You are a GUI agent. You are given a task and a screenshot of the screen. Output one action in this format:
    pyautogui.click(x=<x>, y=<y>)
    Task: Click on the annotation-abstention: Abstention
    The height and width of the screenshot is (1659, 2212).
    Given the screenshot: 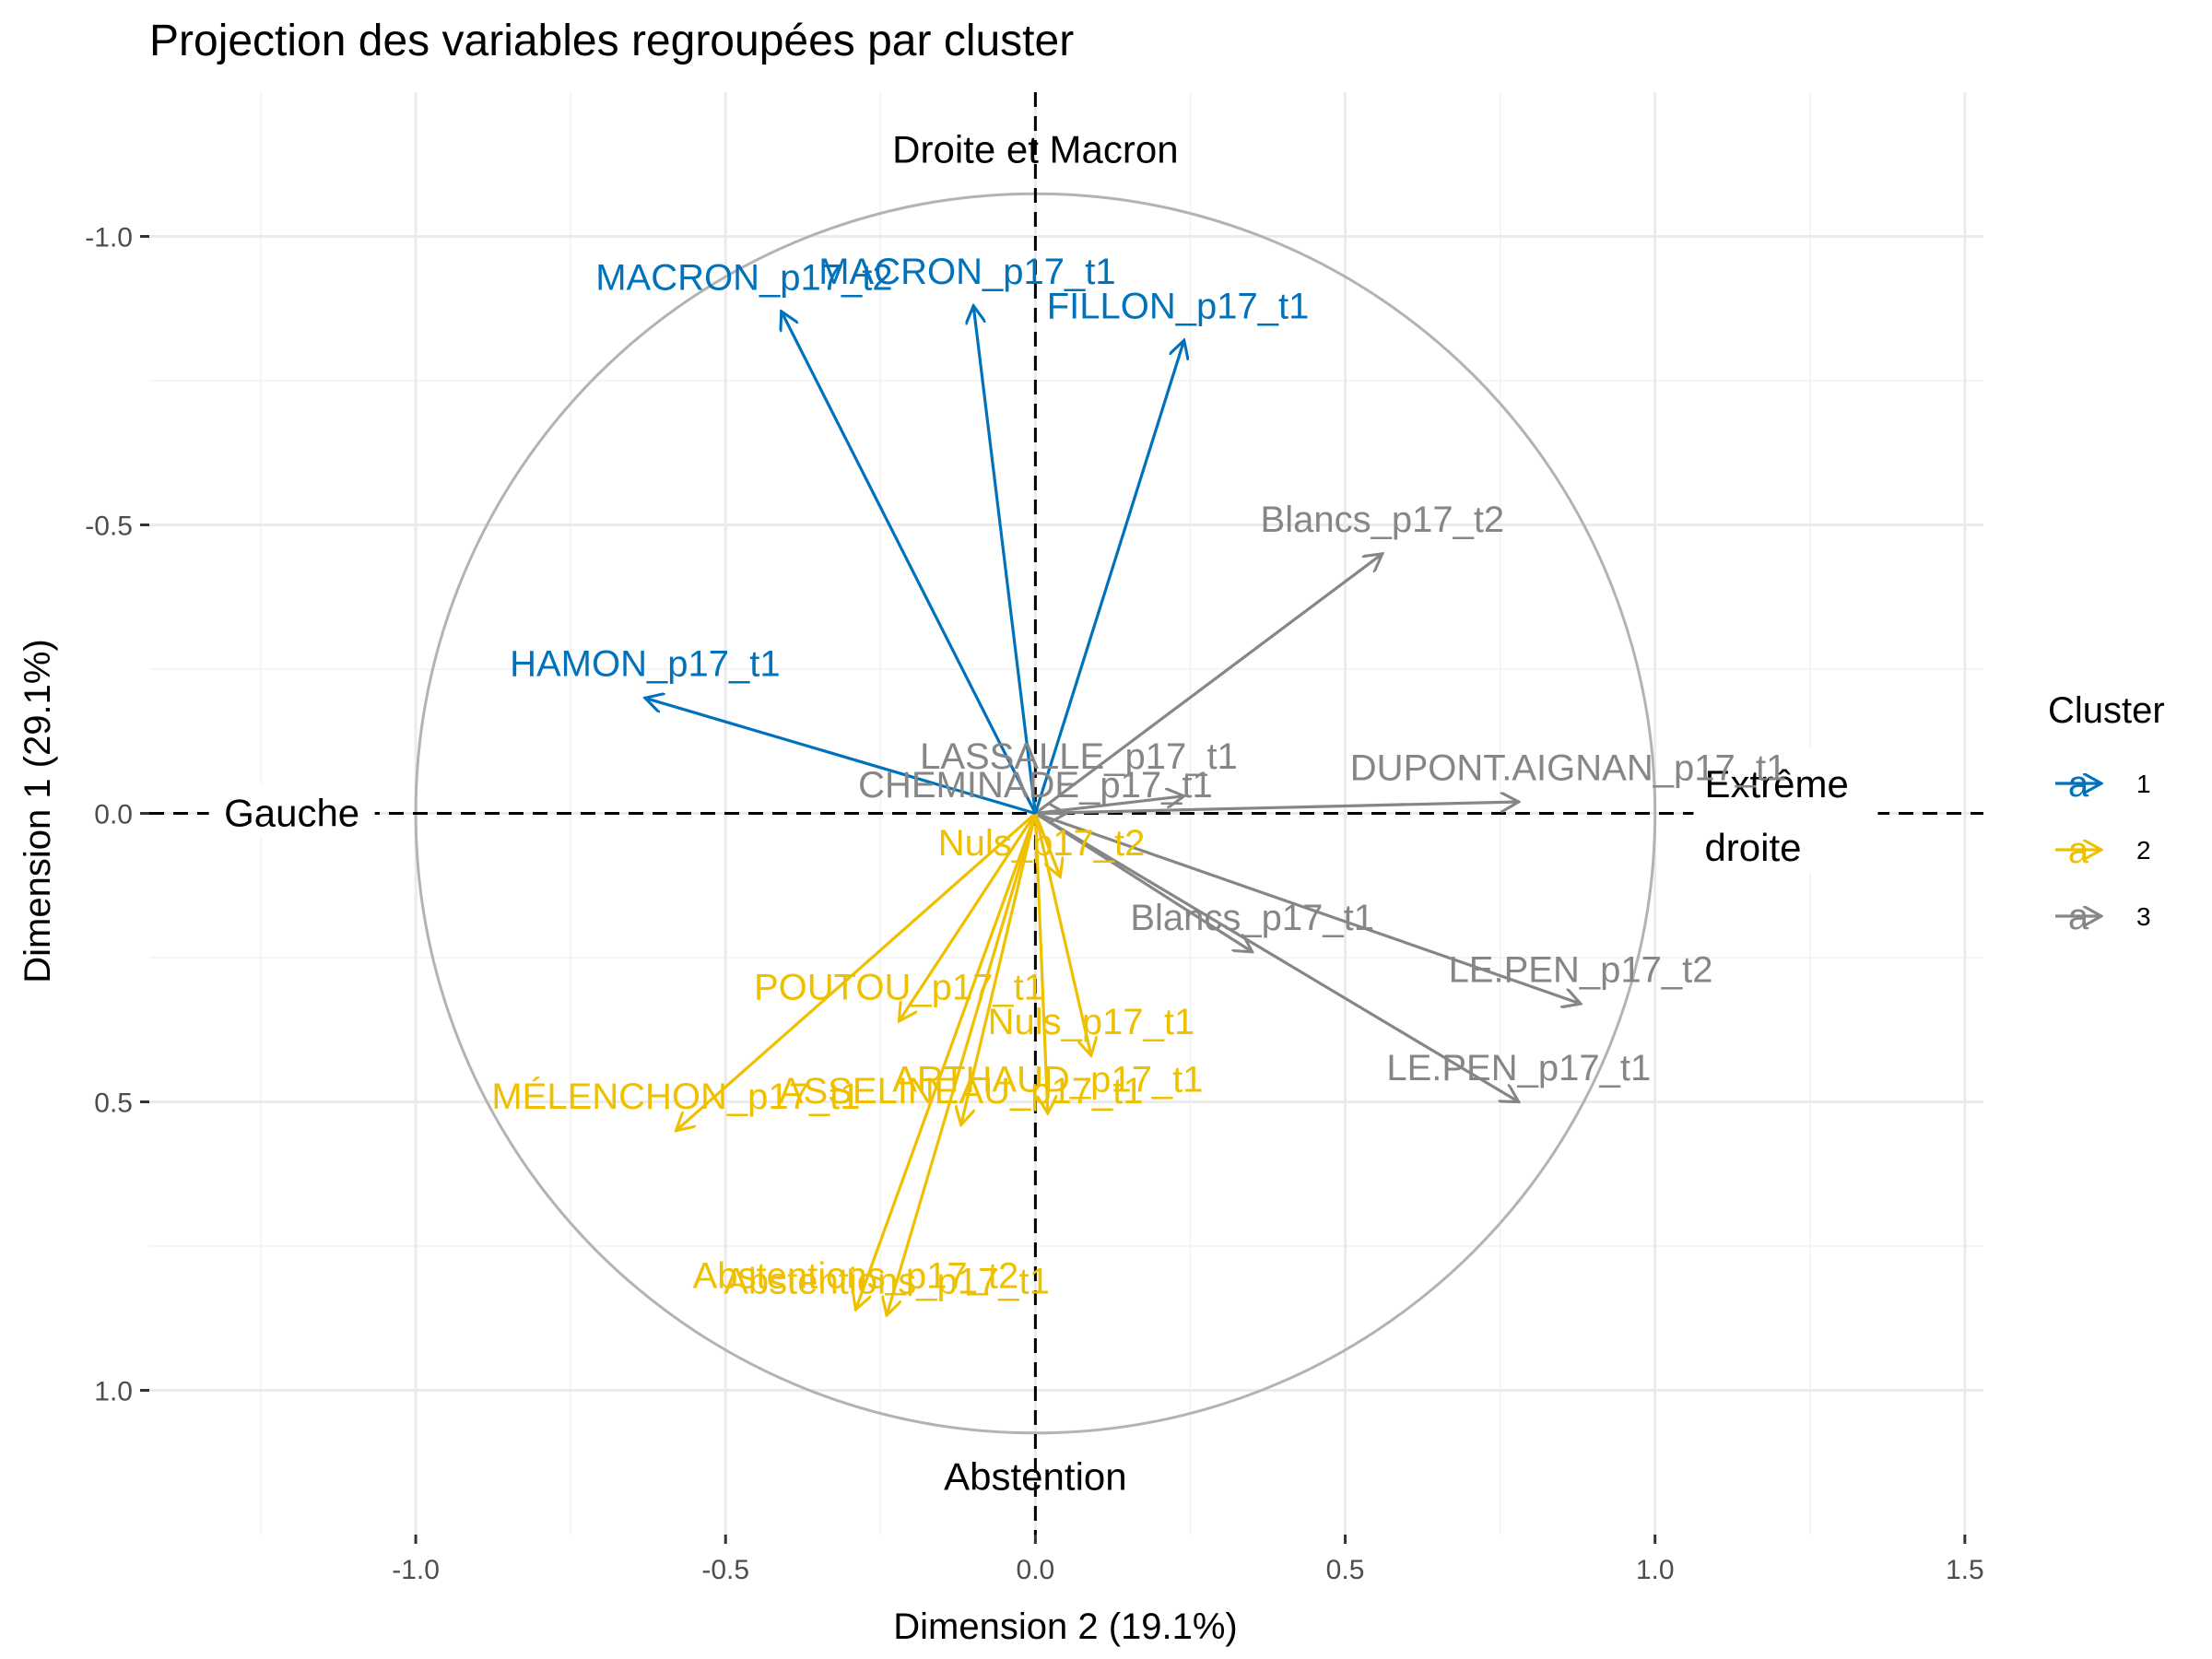 What is the action you would take?
    pyautogui.click(x=1035, y=1476)
    